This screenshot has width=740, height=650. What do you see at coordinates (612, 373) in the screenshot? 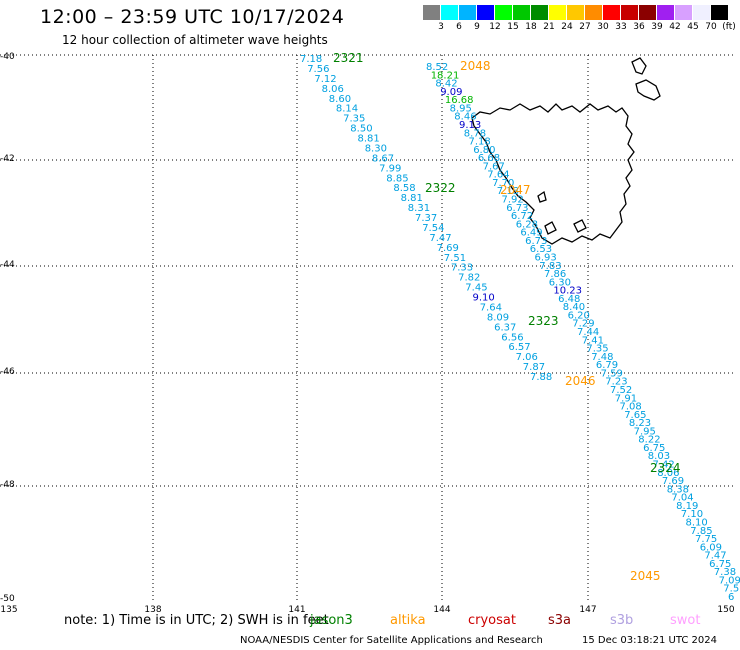
I see `wave-height-point: 7.59` at bounding box center [612, 373].